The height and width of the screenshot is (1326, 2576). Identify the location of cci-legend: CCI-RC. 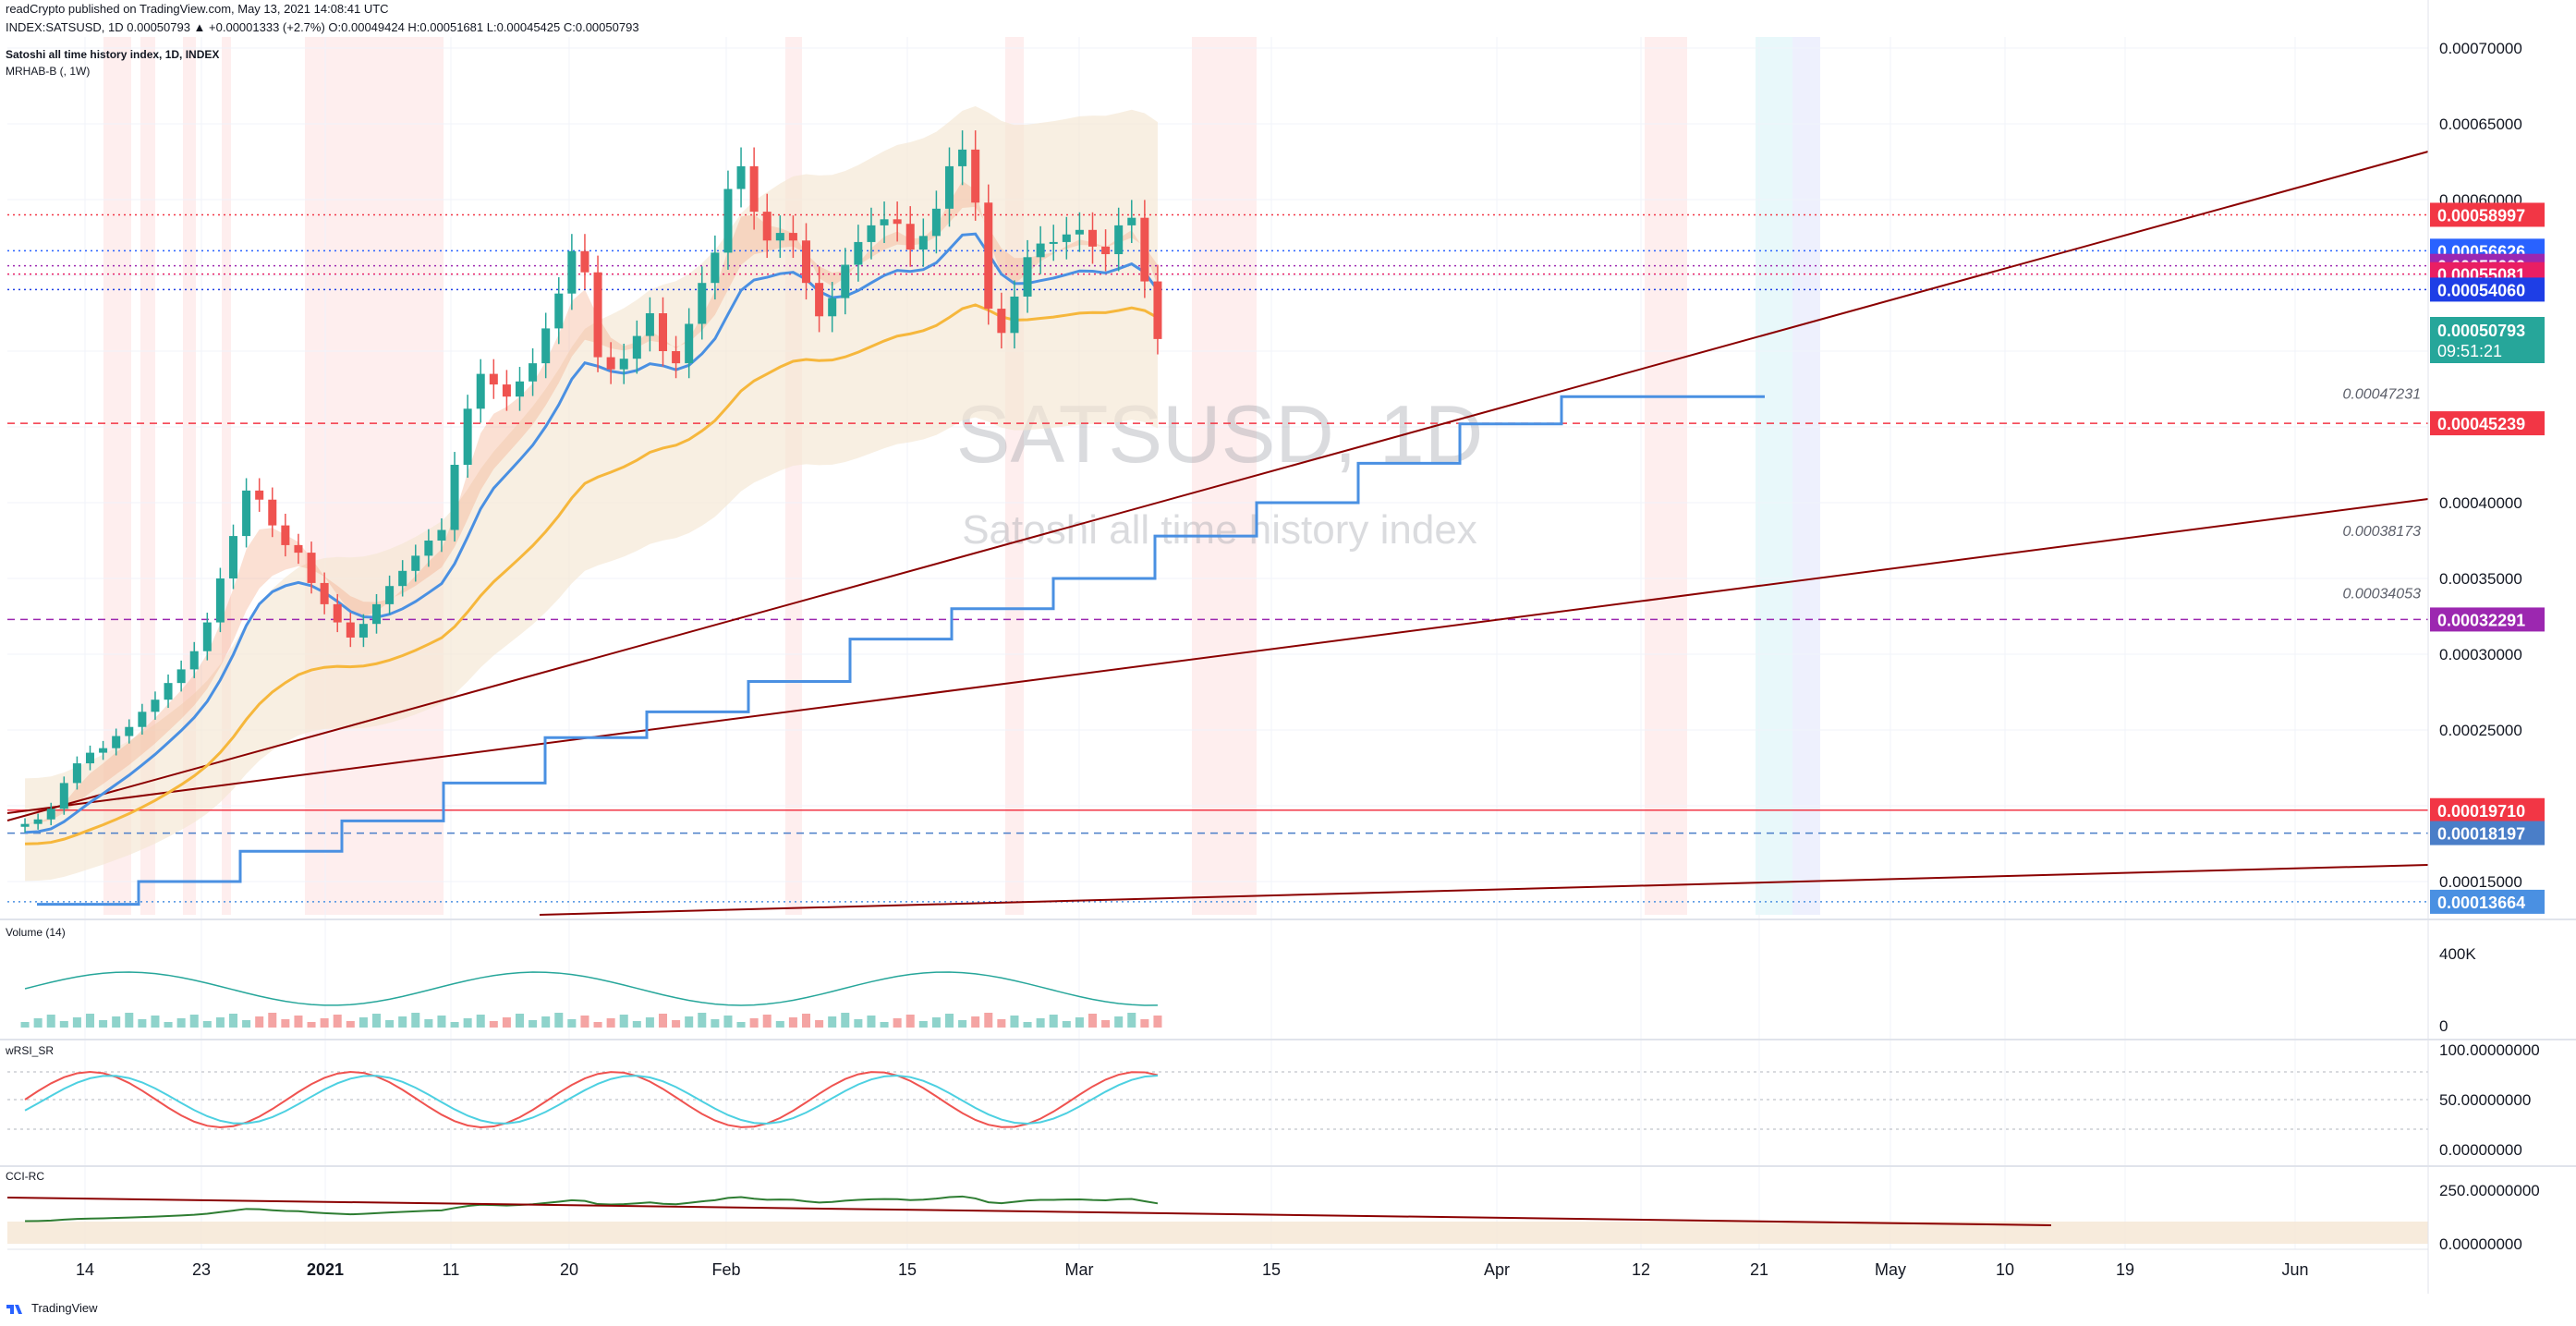
(25, 1176).